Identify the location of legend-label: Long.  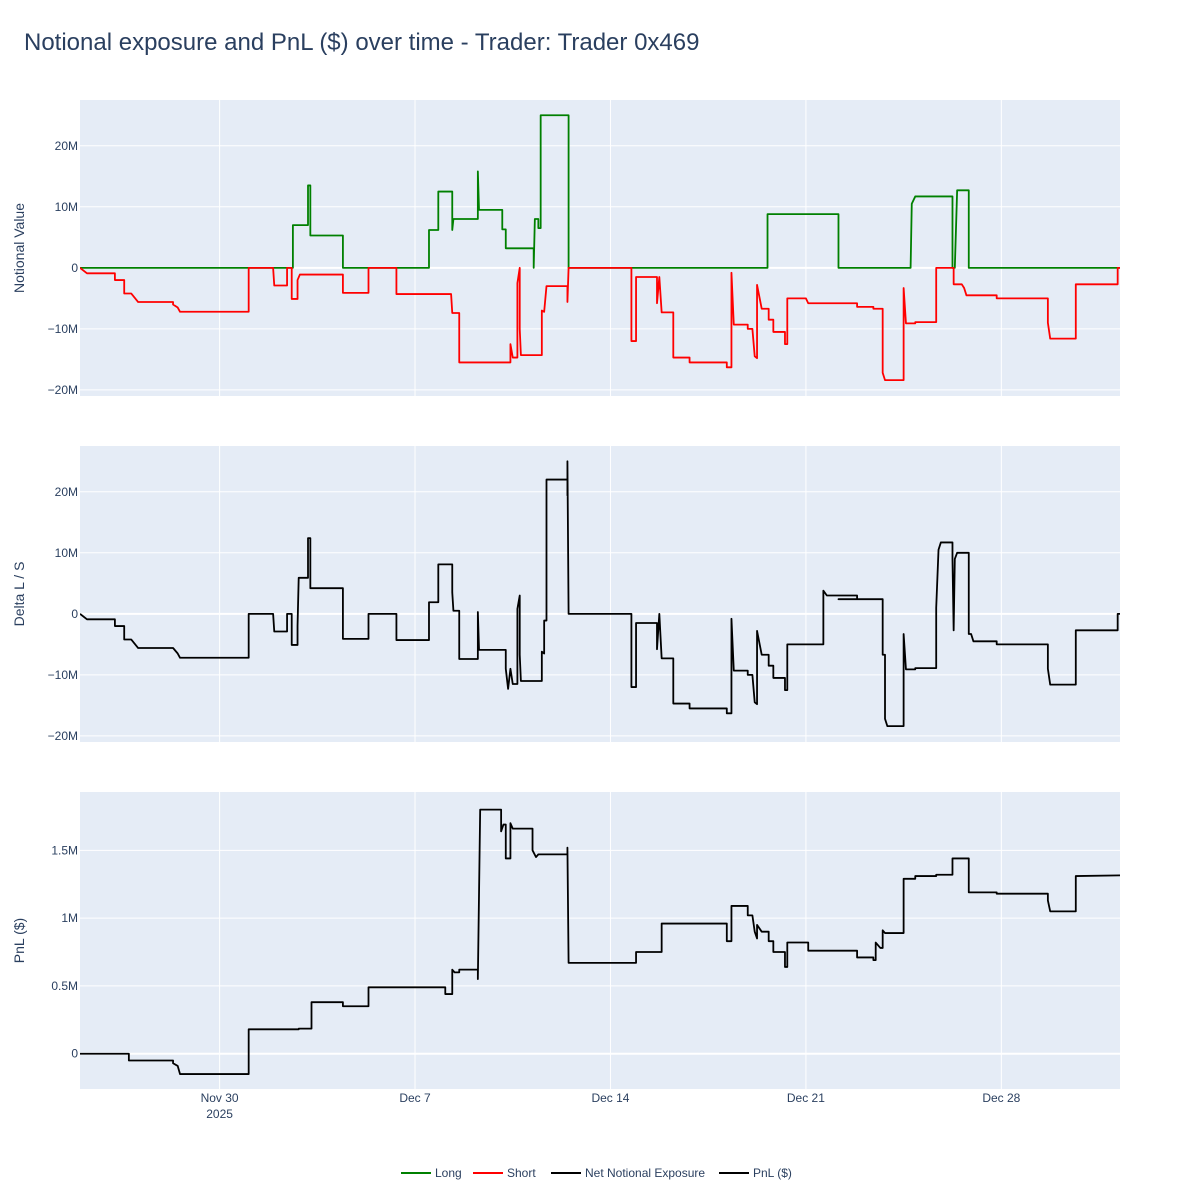
(448, 1173).